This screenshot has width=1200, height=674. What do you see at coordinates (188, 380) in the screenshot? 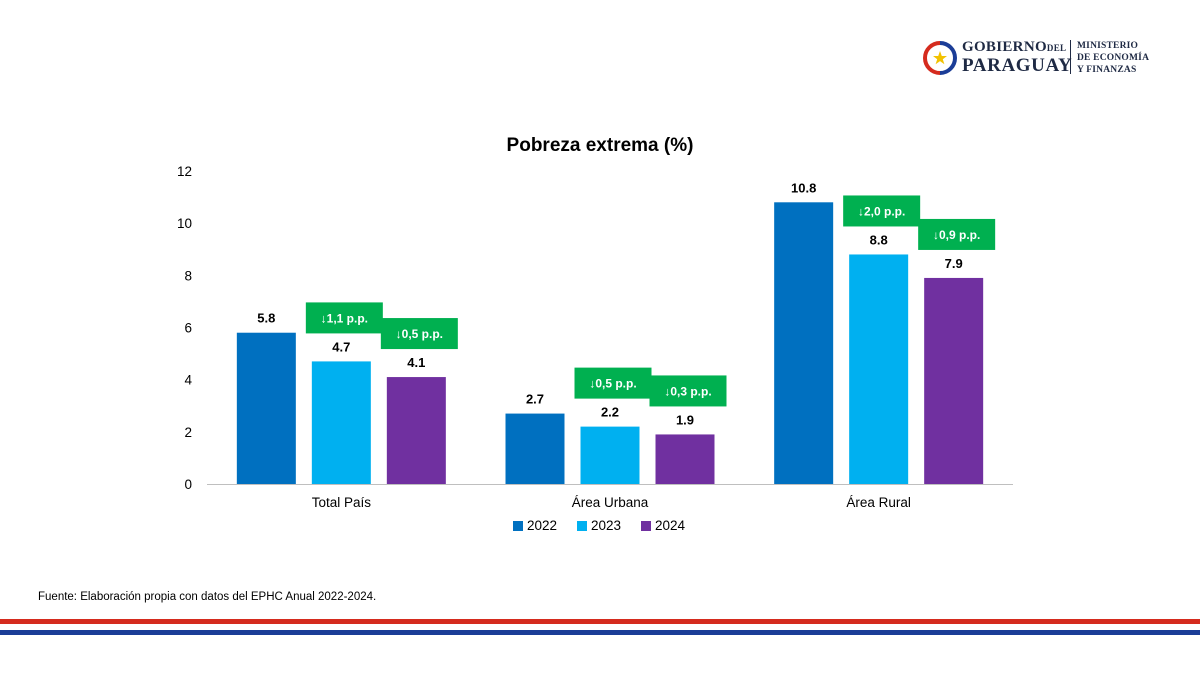
I see `y-tick-label: 4` at bounding box center [188, 380].